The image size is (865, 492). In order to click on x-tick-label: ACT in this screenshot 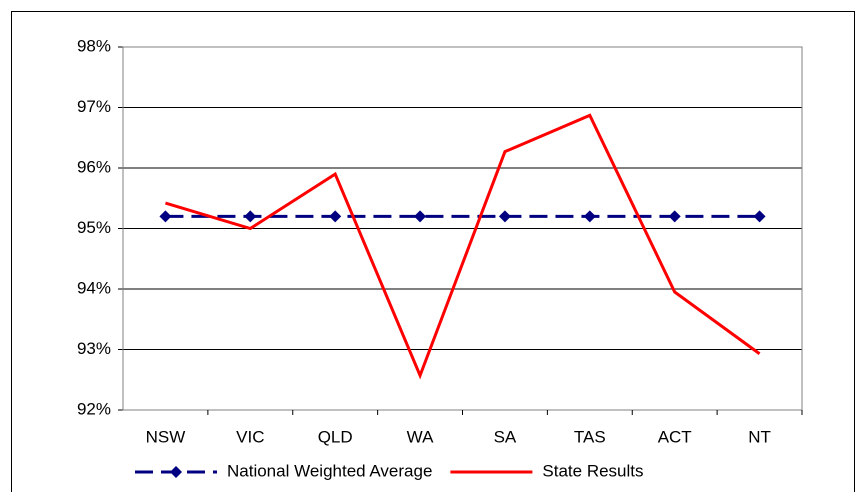, I will do `click(675, 436)`.